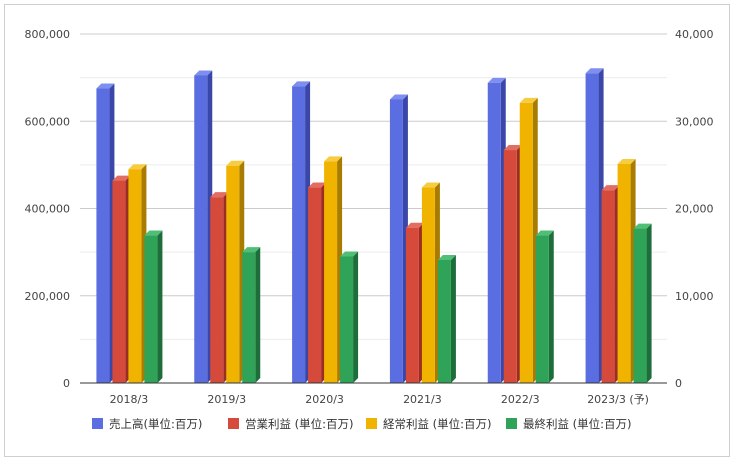 The image size is (736, 463). Describe the element at coordinates (48, 296) in the screenshot. I see `left-tick-label: 200,000` at that location.